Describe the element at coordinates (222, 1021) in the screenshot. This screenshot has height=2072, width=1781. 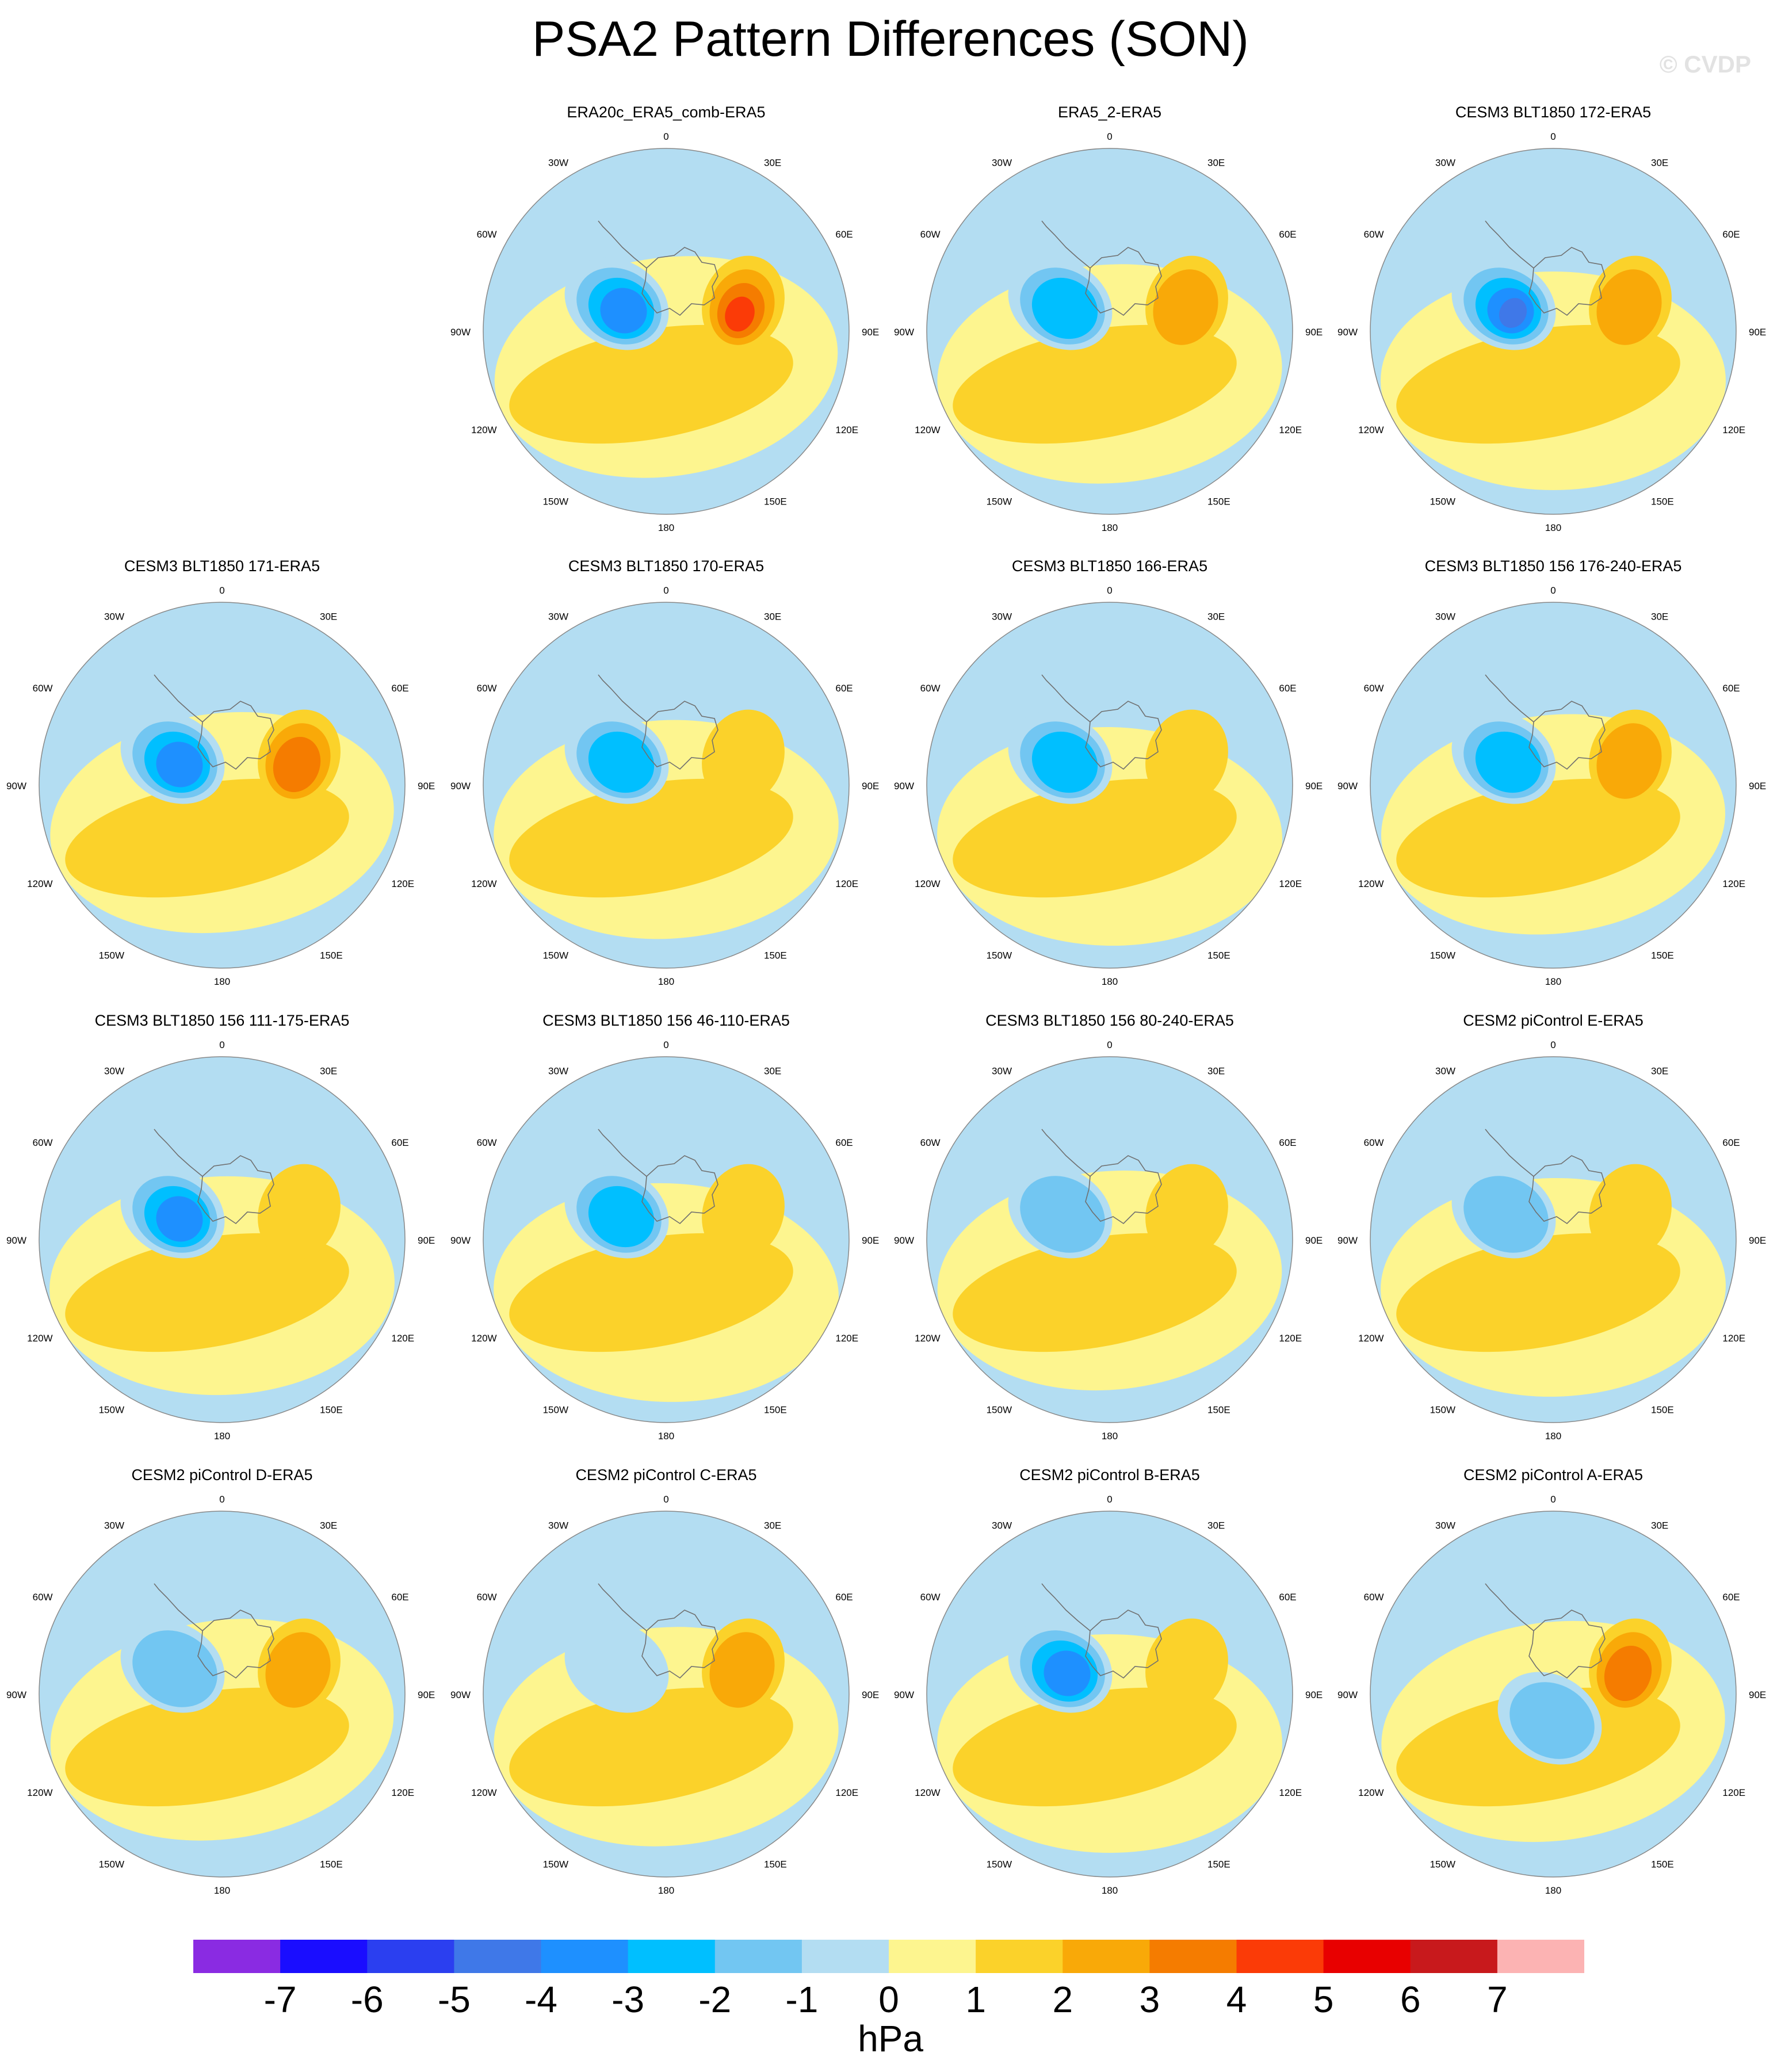
I see `panel-title: CESM3 BLT1850 156 111-175-ERA5` at that location.